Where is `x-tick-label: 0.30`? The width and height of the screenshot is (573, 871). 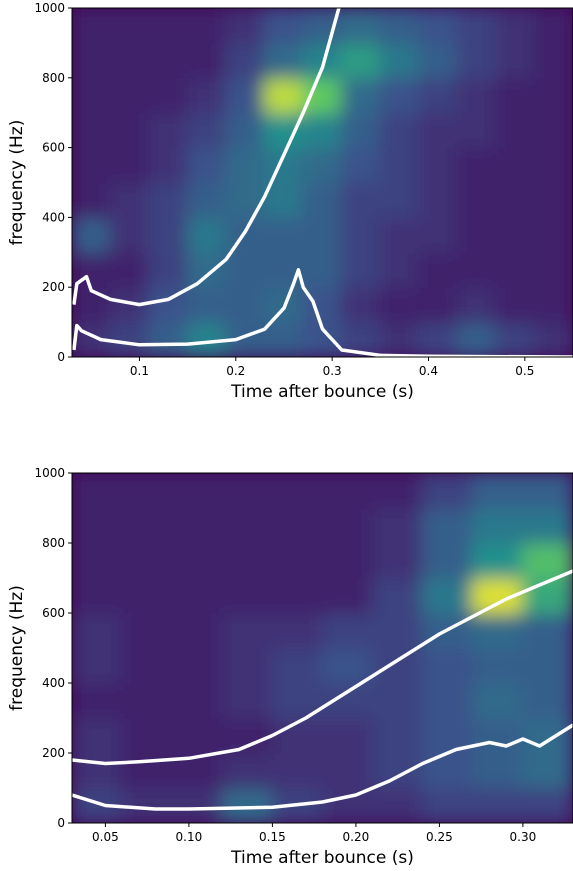 x-tick-label: 0.30 is located at coordinates (523, 837).